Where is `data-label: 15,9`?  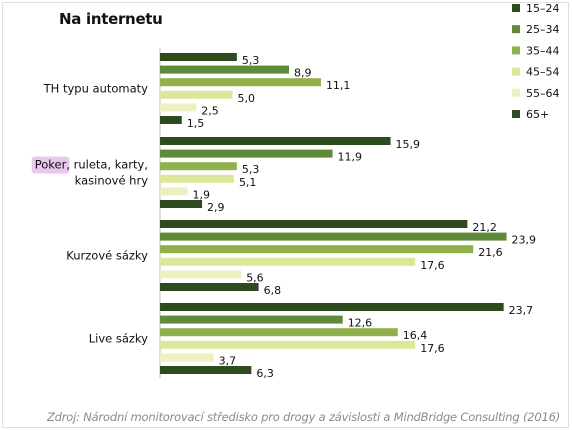 data-label: 15,9 is located at coordinates (408, 144).